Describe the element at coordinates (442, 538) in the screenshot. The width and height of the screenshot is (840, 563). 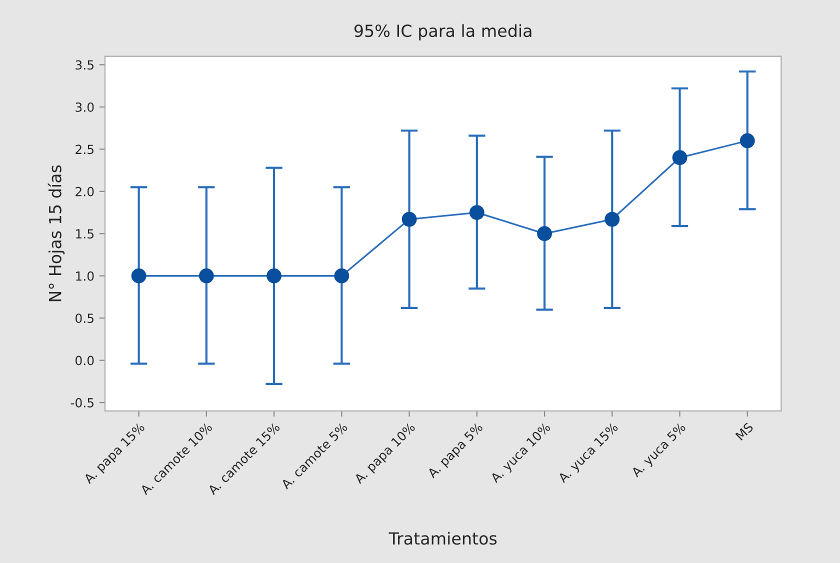
I see `x-axis-title: Tratamientos` at that location.